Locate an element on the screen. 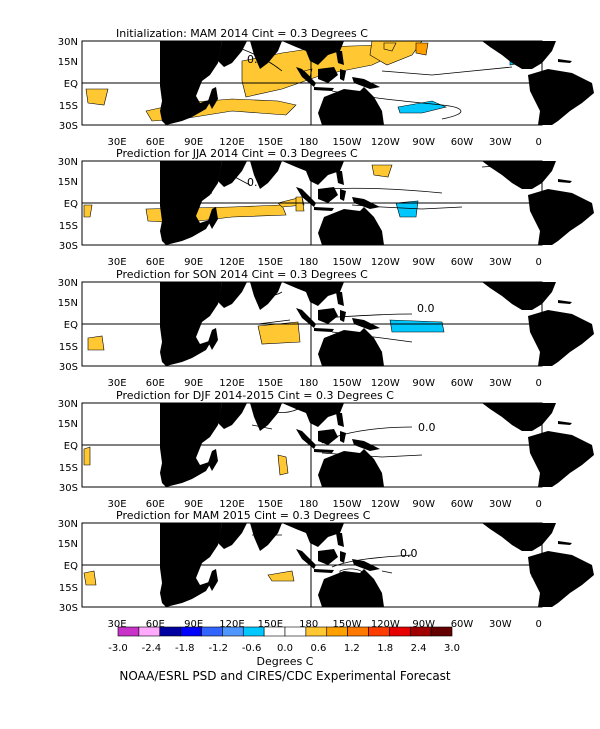 The image size is (600, 729). colorbar-tick-label: -2.4 is located at coordinates (152, 648).